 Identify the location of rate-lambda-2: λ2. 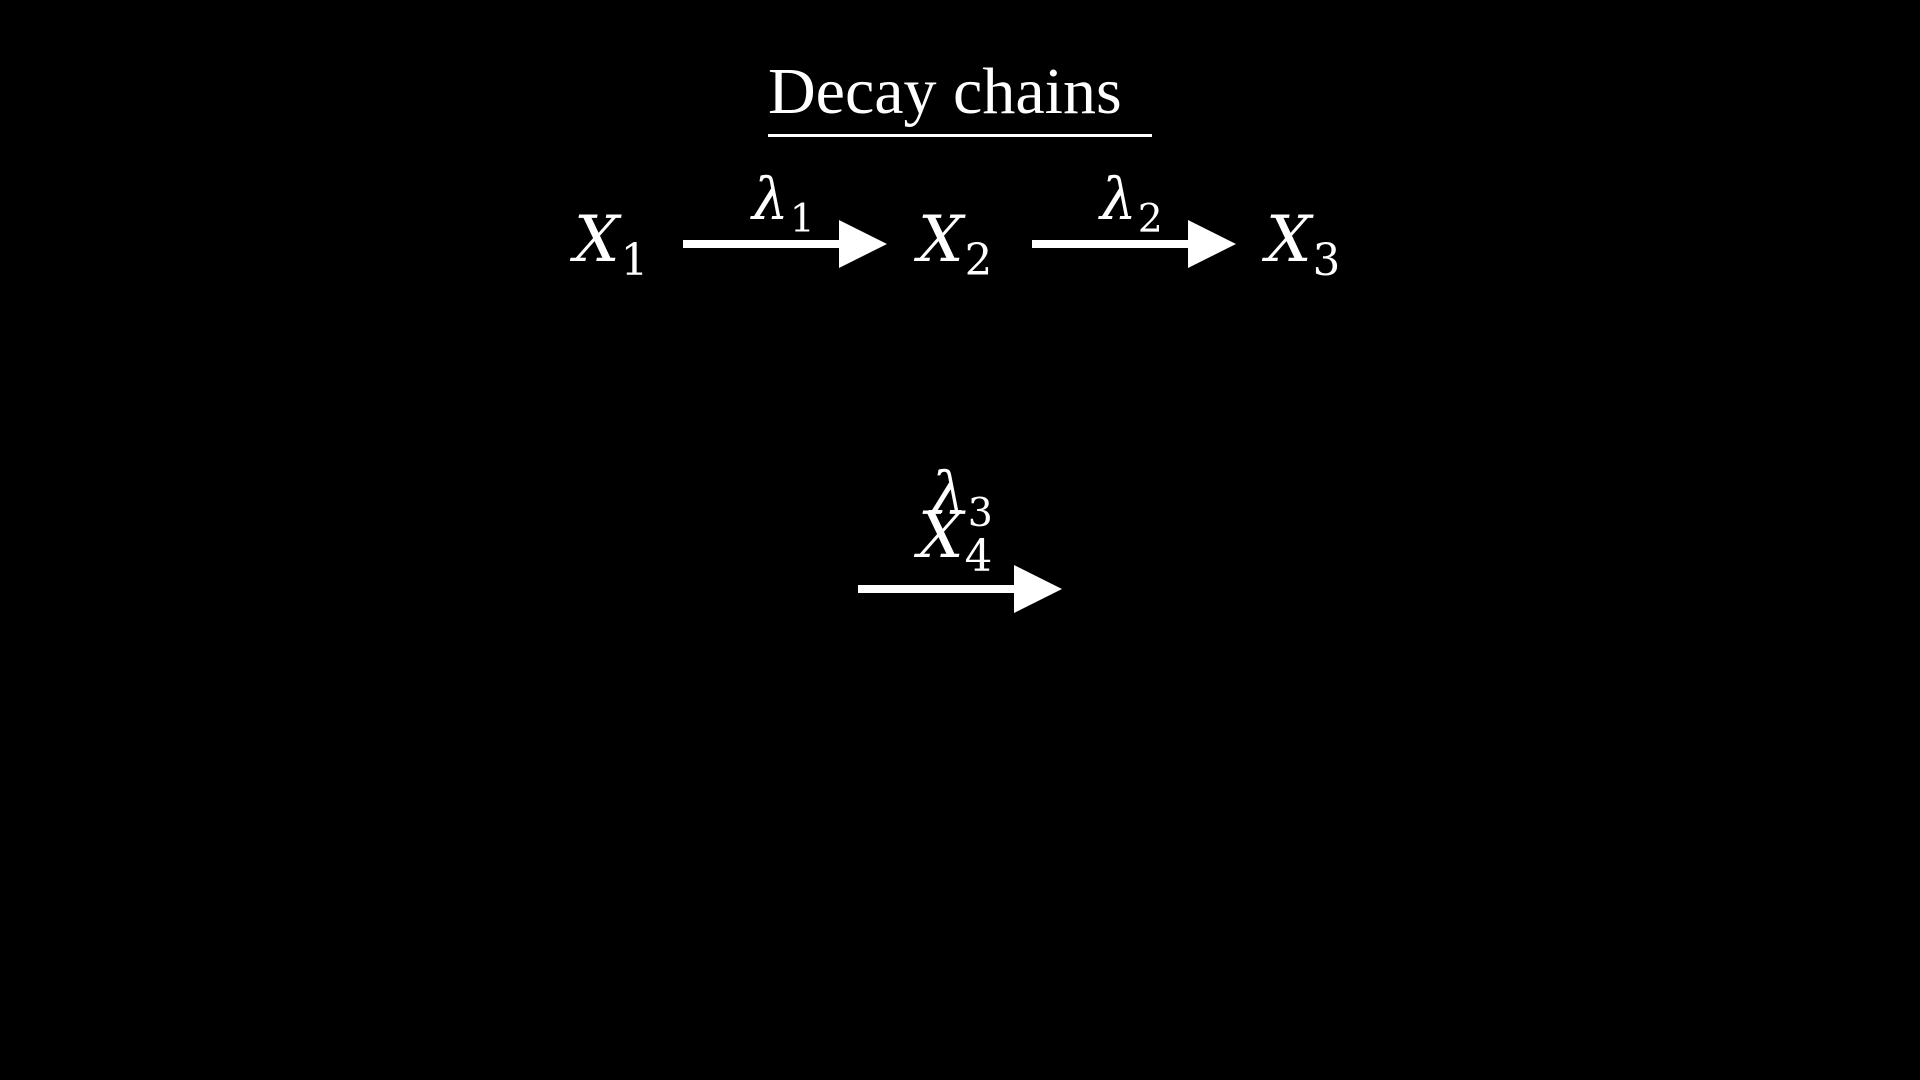
(1131, 203).